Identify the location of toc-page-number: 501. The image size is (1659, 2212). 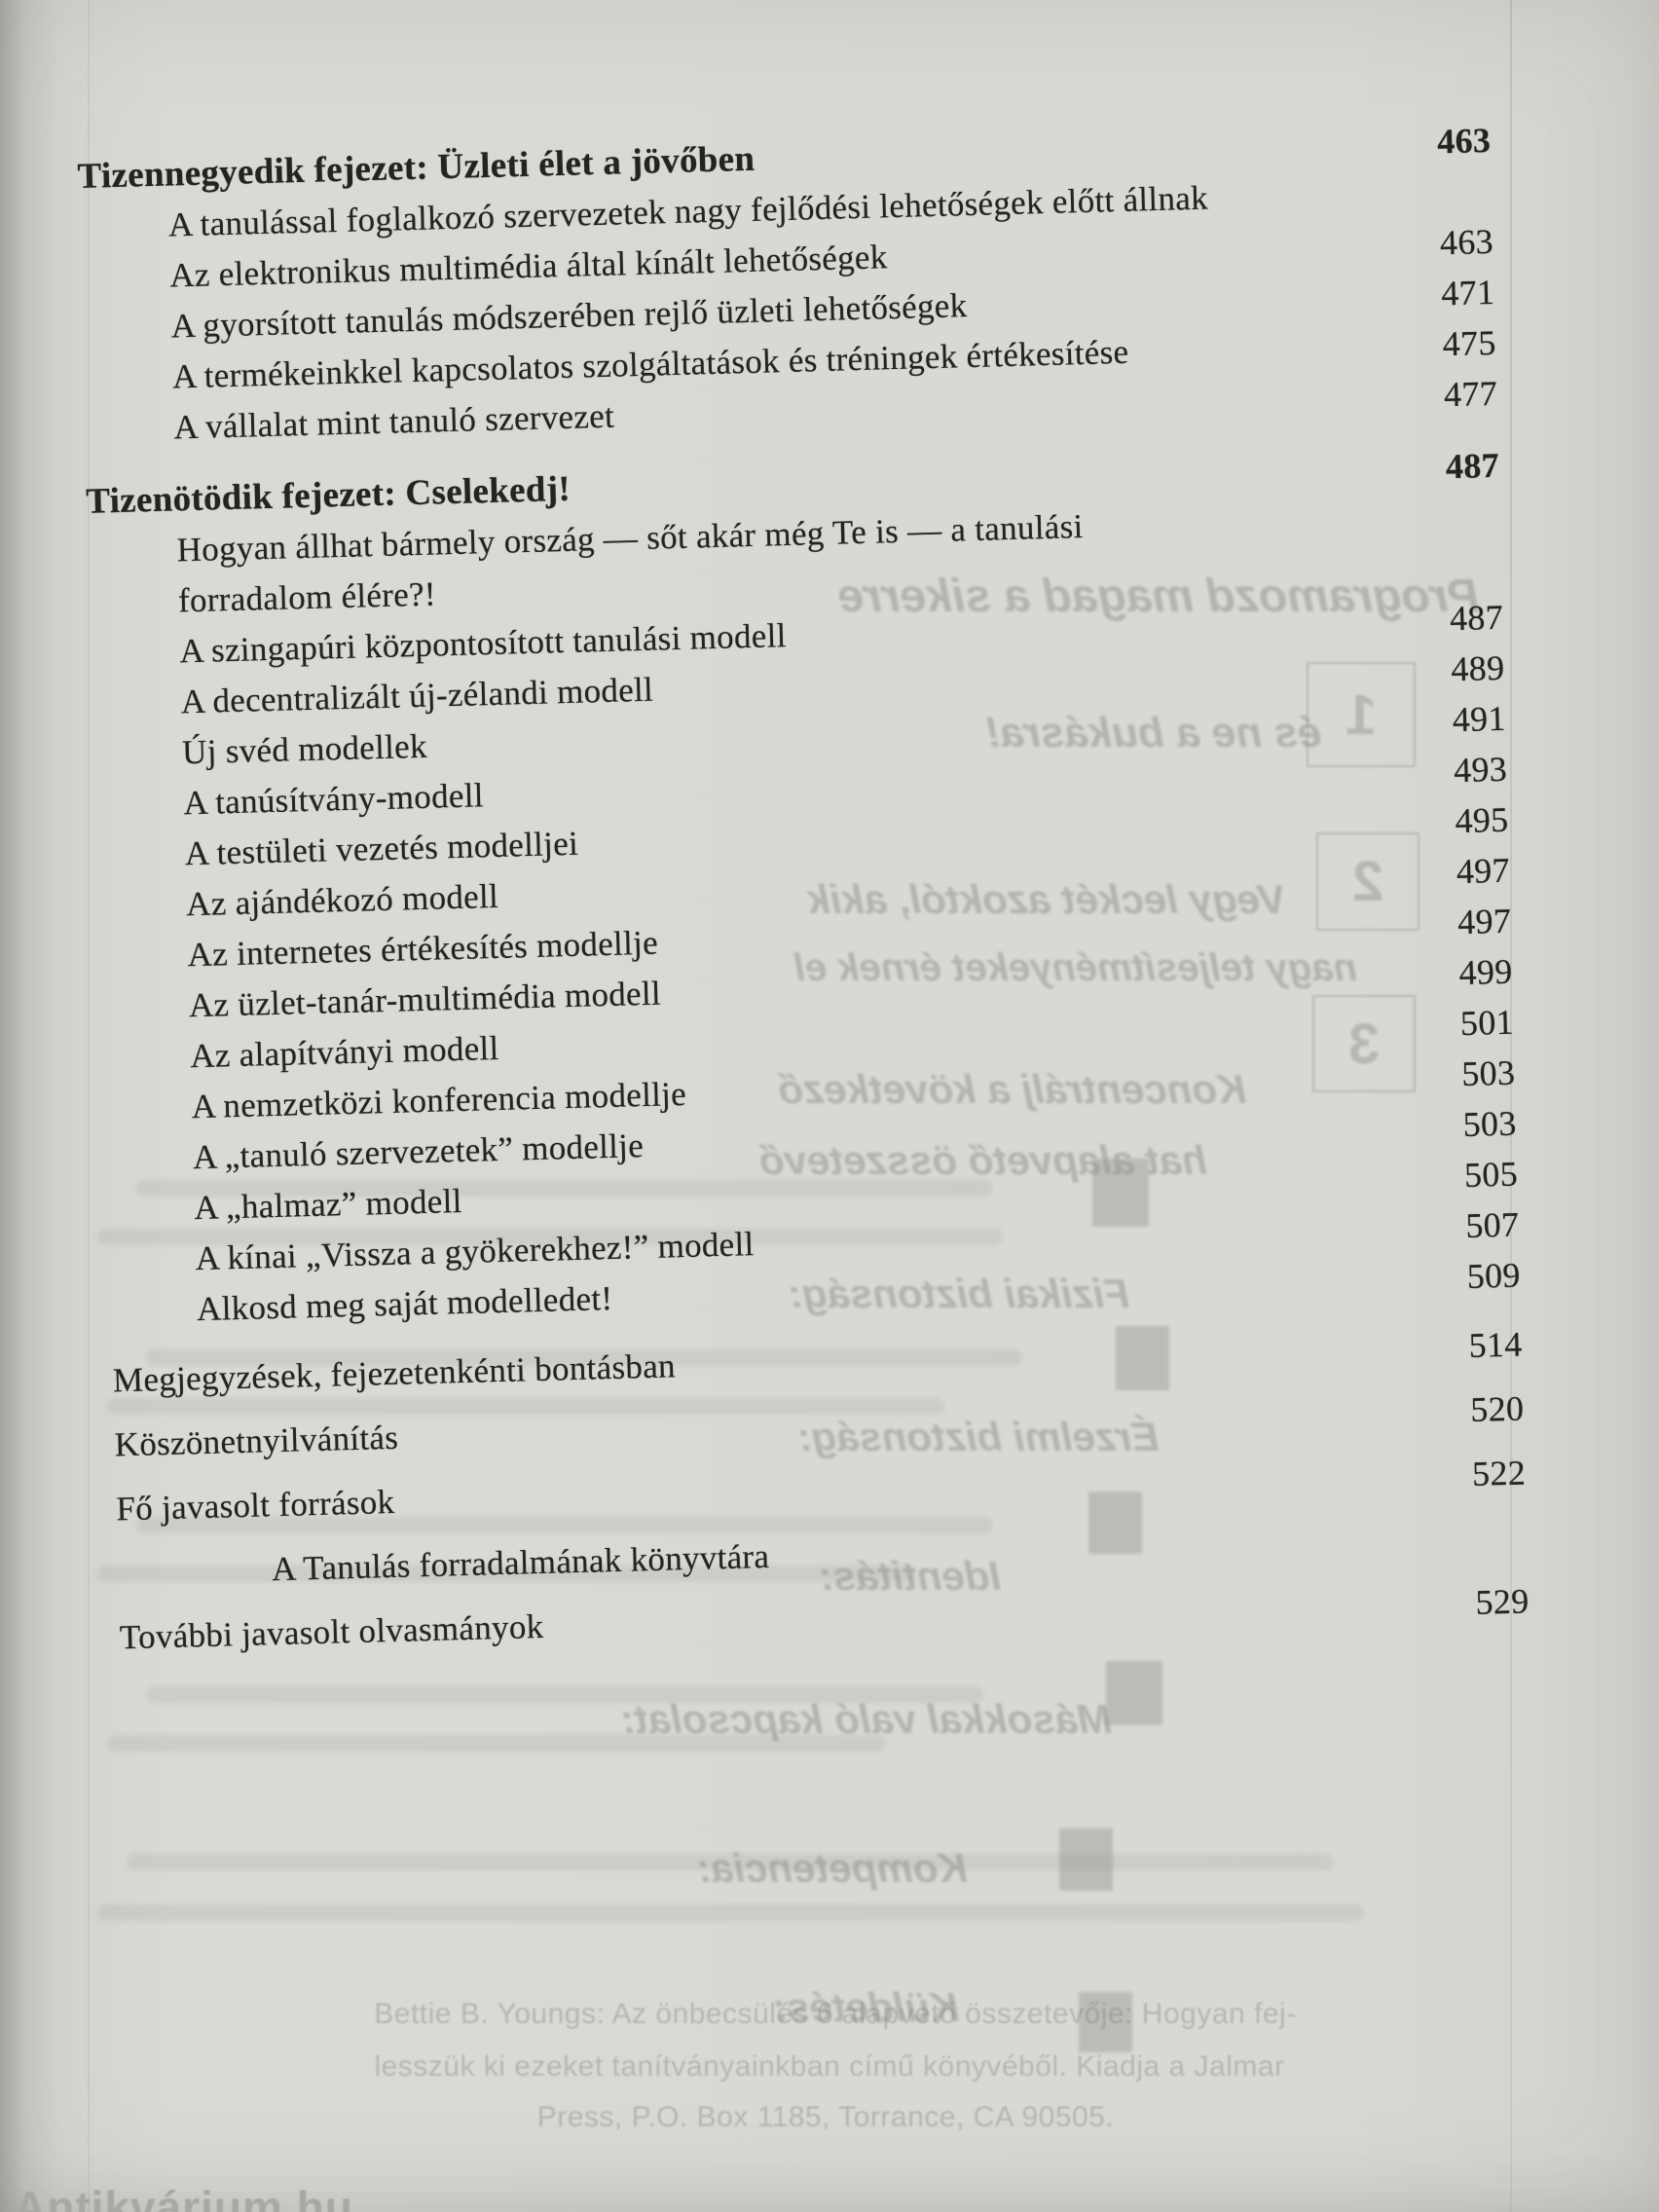
(1487, 1023).